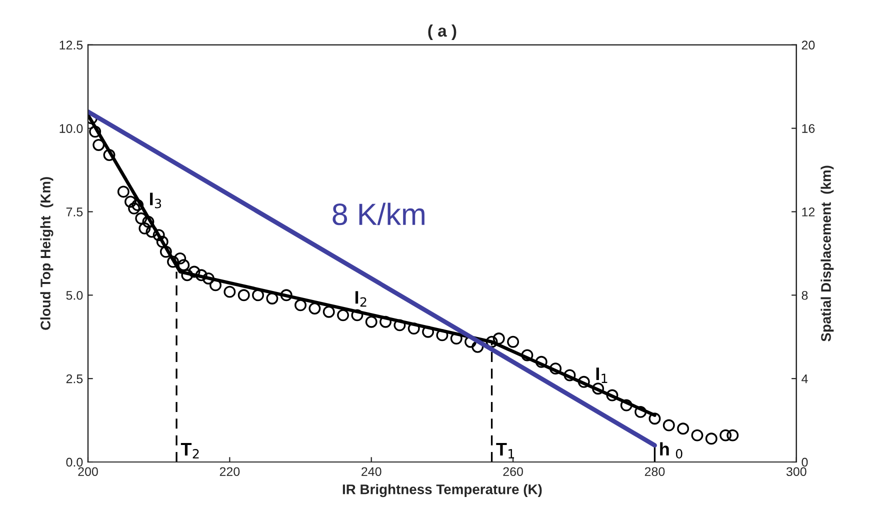 The image size is (880, 528). What do you see at coordinates (602, 375) in the screenshot?
I see `annotation: I$_{1}$` at bounding box center [602, 375].